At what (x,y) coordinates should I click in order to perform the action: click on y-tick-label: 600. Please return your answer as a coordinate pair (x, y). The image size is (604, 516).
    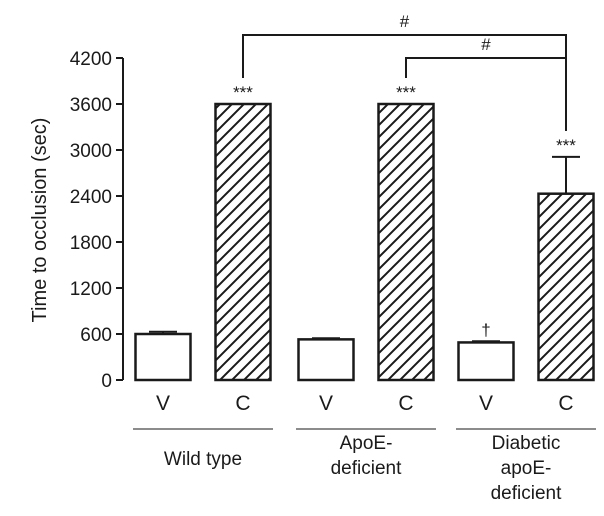
    Looking at the image, I should click on (96, 335).